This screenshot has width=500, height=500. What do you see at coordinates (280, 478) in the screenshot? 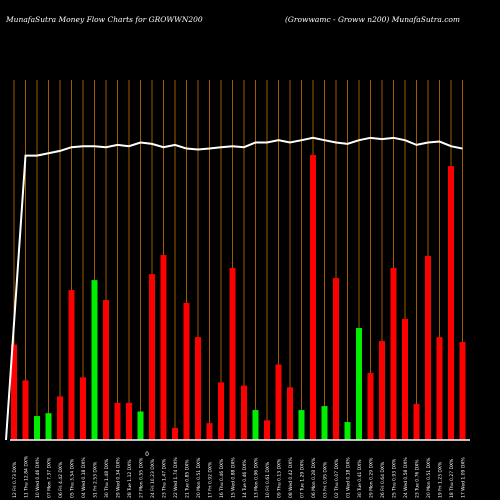
I see `x-tick-label: 09 Thu 0.13 DX%` at bounding box center [280, 478].